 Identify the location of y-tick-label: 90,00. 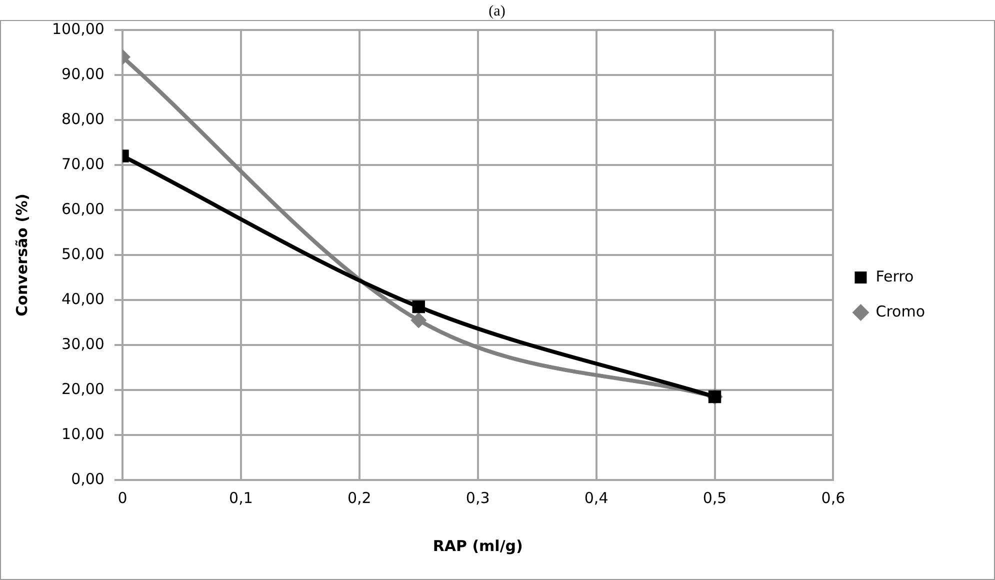
(83, 73).